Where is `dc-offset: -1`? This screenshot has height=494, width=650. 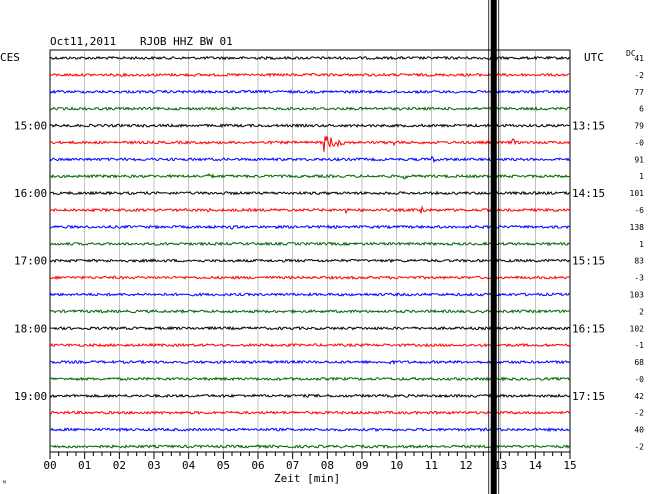 dc-offset: -1 is located at coordinates (639, 345).